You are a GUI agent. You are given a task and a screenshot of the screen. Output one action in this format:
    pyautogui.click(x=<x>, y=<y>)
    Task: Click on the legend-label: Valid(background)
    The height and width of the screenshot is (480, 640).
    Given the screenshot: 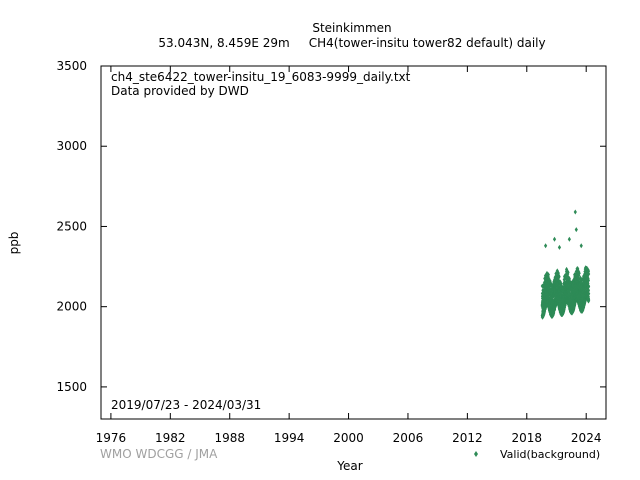 What is the action you would take?
    pyautogui.click(x=550, y=454)
    